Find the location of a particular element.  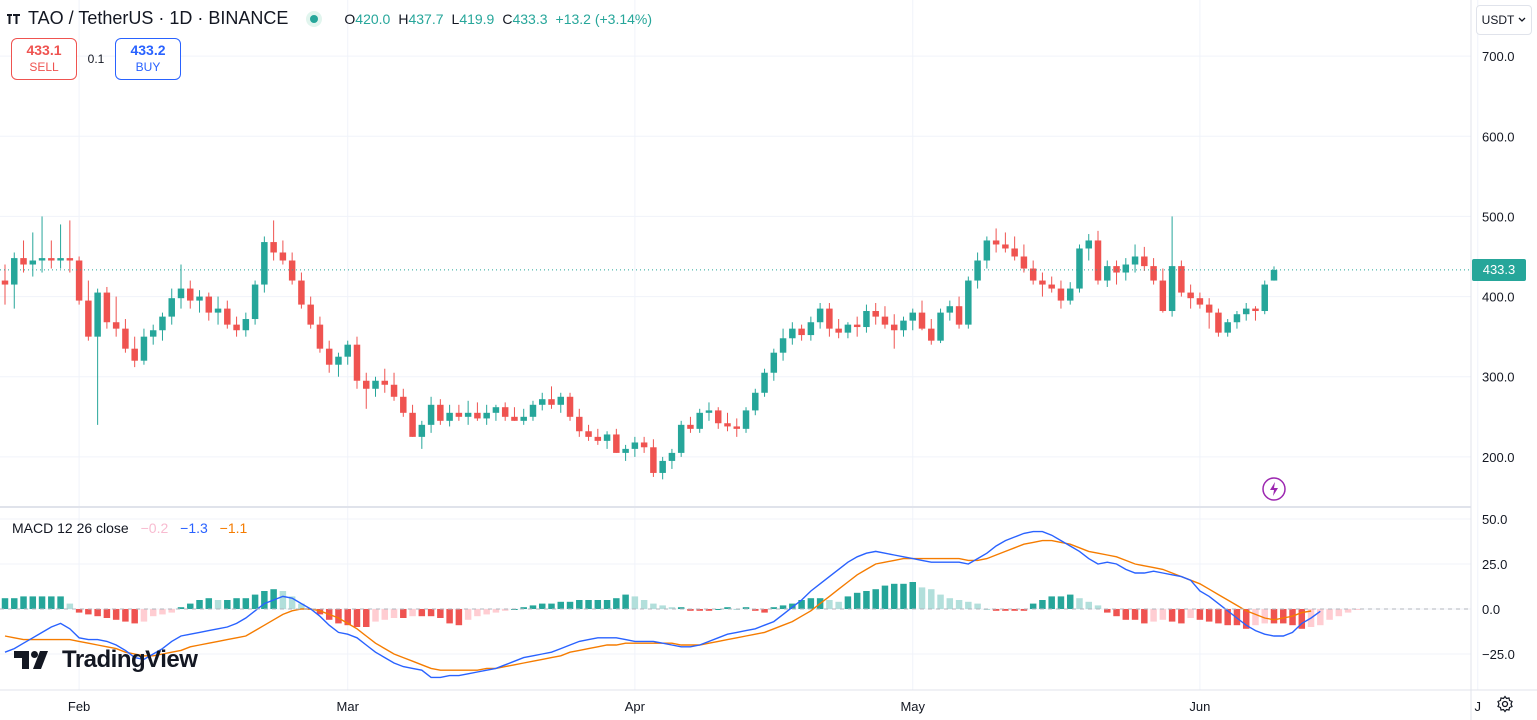

sell-button: 433.1 SELL is located at coordinates (44, 59).